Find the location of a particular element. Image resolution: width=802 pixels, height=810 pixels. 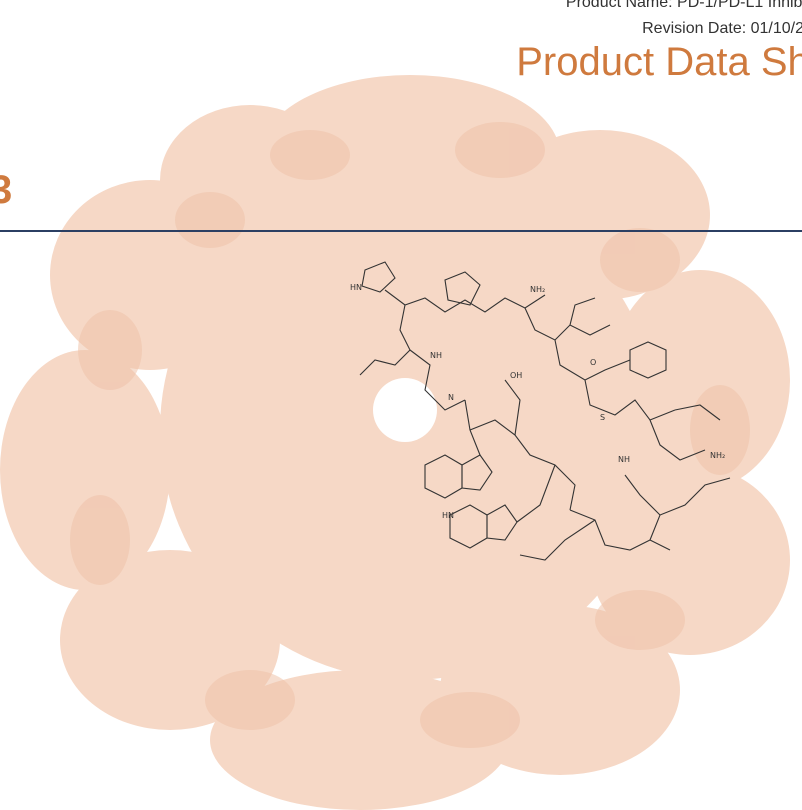

catalog-number-fragment: 3 is located at coordinates (6, 190).